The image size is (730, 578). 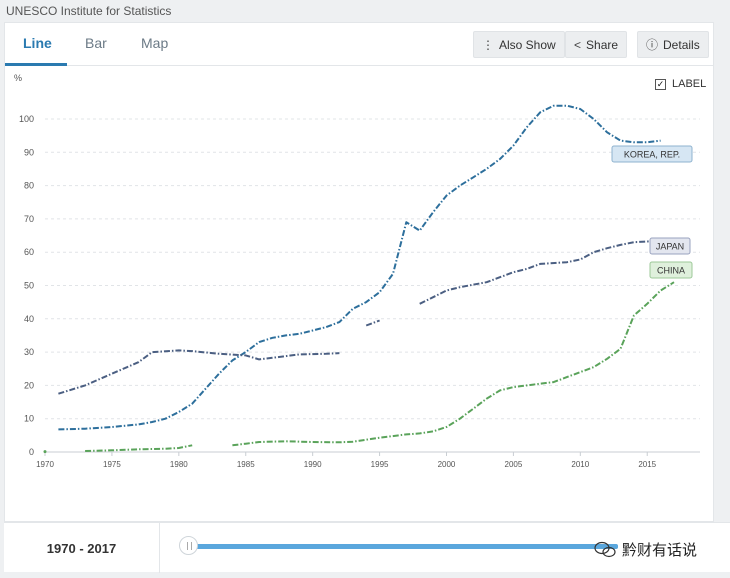 I want to click on info-icon: ⓘ, so click(x=652, y=45).